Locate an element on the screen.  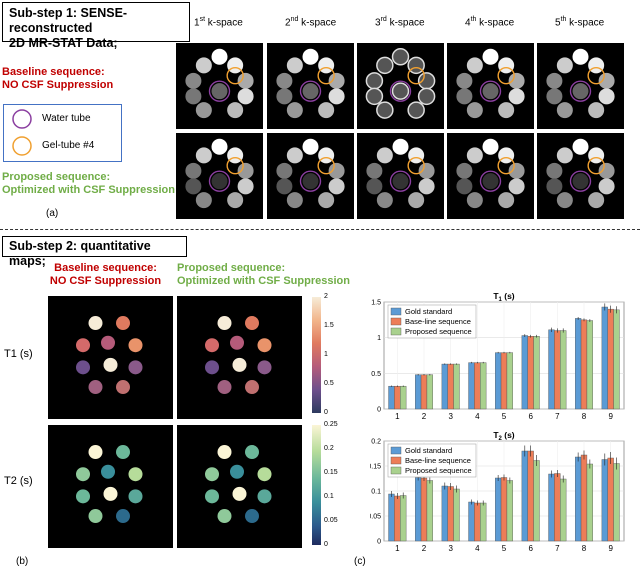
mri-image-r2-k2 is located at coordinates (310, 176).